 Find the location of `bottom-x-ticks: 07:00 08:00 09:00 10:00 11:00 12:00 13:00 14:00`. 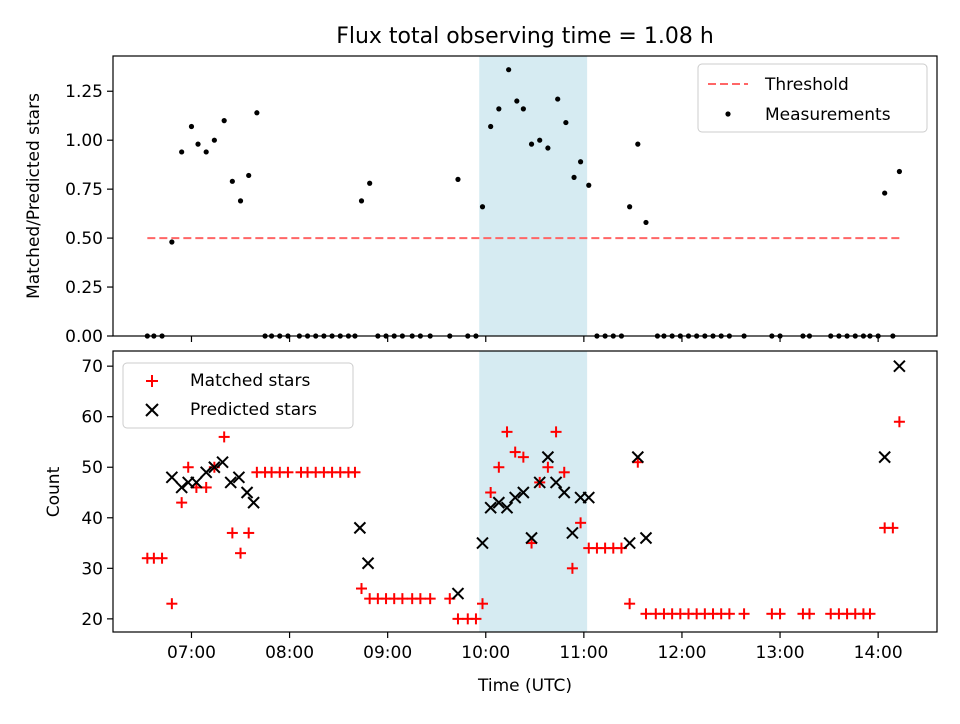

bottom-x-ticks: 07:00 08:00 09:00 10:00 11:00 12:00 13:00 14:00 is located at coordinates (535, 647).